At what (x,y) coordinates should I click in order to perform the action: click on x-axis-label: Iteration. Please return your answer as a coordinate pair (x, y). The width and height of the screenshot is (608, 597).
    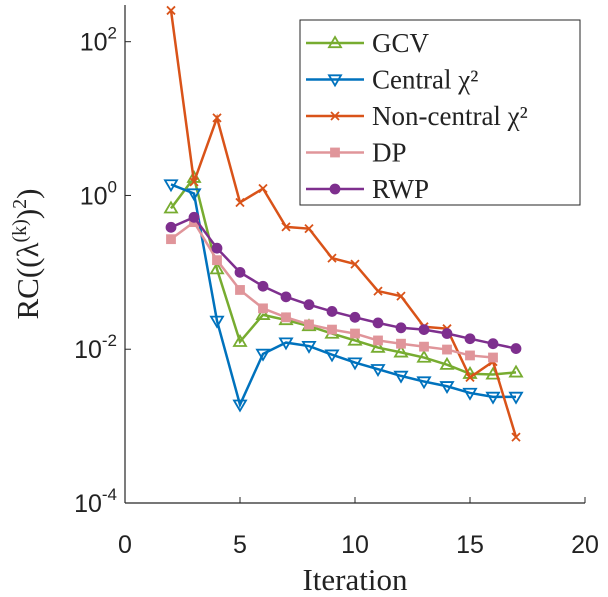
    Looking at the image, I should click on (355, 579).